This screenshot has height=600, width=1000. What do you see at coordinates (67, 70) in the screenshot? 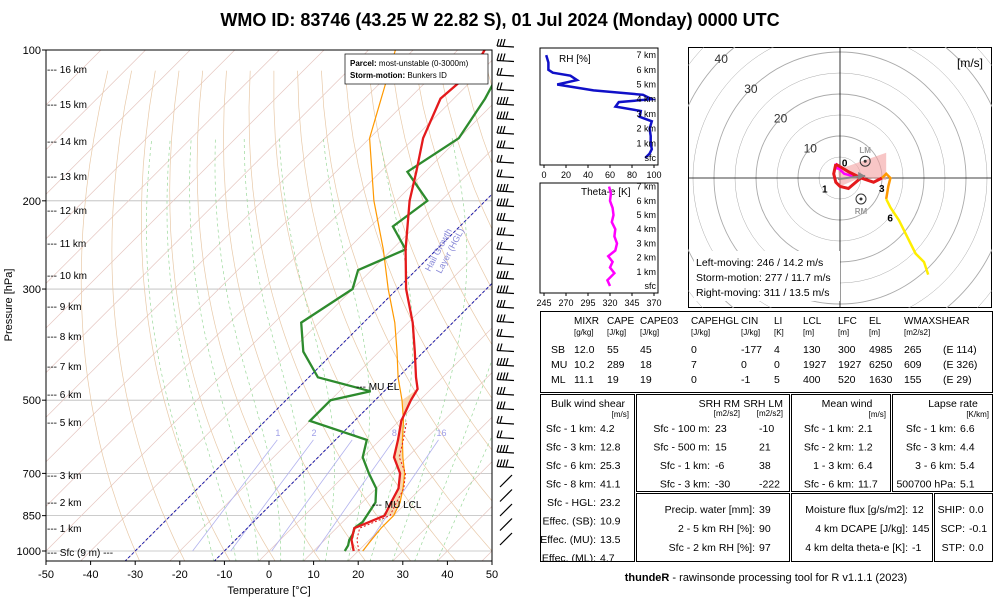
I see `height-label: --- 16 km` at bounding box center [67, 70].